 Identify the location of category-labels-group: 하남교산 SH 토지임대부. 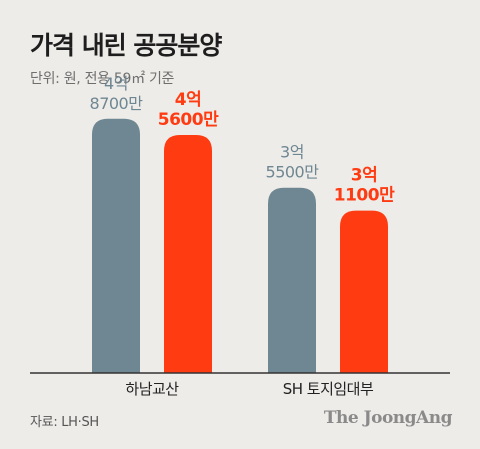
(249, 389).